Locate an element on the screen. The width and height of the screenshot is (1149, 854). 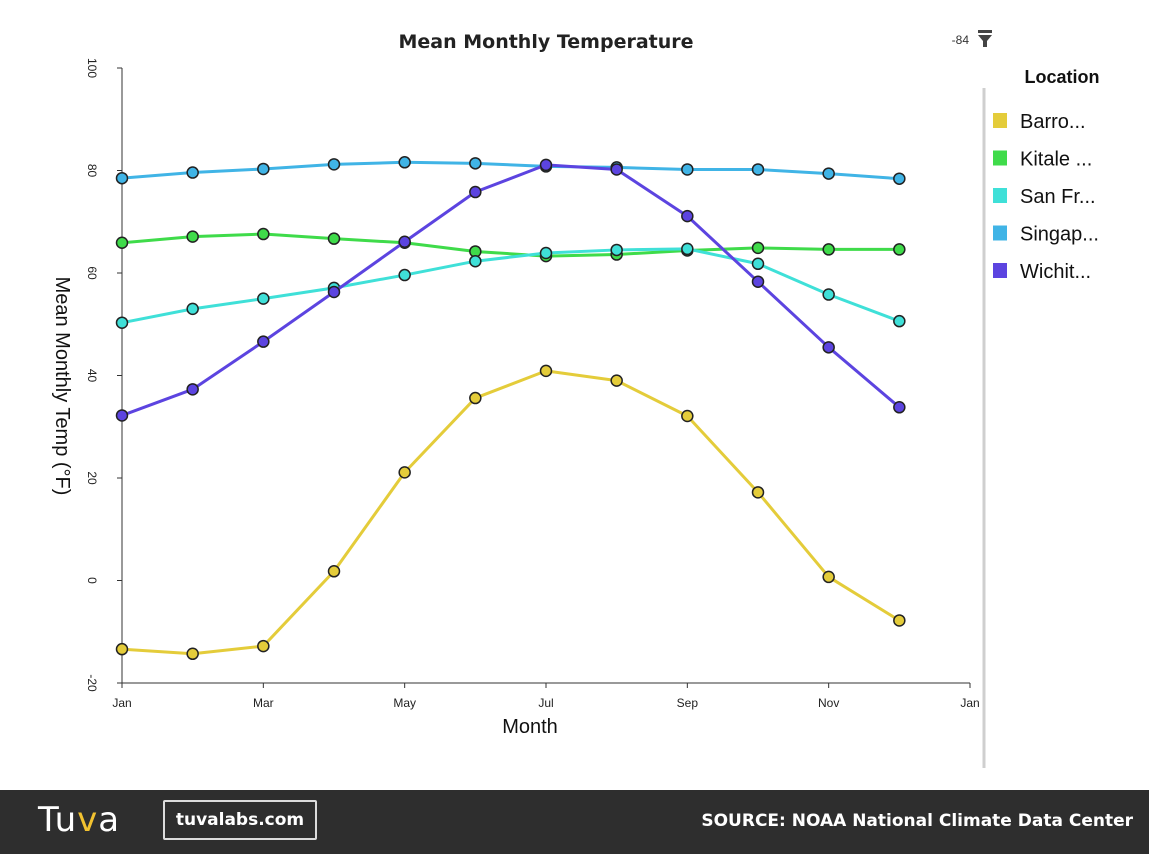
series-singap is located at coordinates (510, 170).